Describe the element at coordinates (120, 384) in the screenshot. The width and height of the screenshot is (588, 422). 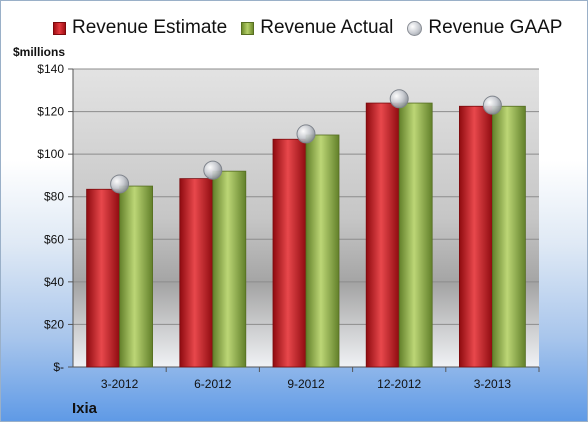
I see `x-tick-label: 3-2012` at that location.